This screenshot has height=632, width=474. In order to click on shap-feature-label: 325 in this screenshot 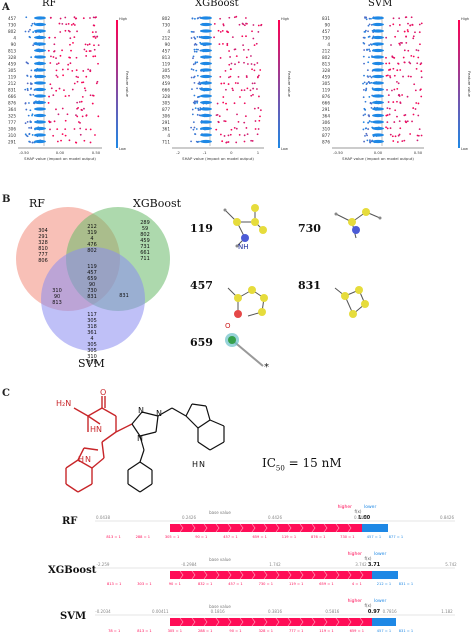, I will do `click(12, 116)`.